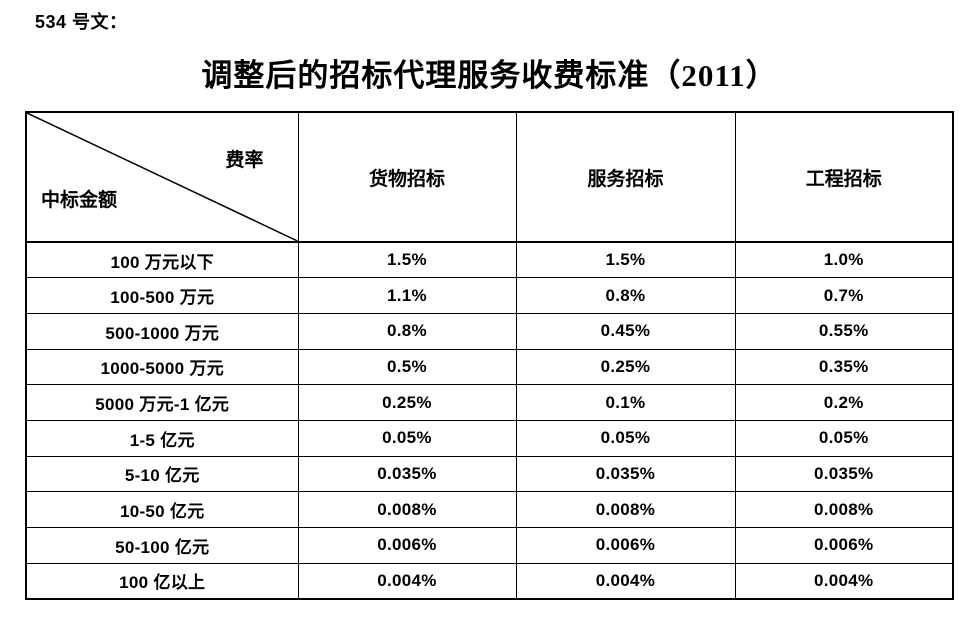 The height and width of the screenshot is (629, 979). What do you see at coordinates (625, 177) in the screenshot?
I see `col-header-service-bidding: 服务招标` at bounding box center [625, 177].